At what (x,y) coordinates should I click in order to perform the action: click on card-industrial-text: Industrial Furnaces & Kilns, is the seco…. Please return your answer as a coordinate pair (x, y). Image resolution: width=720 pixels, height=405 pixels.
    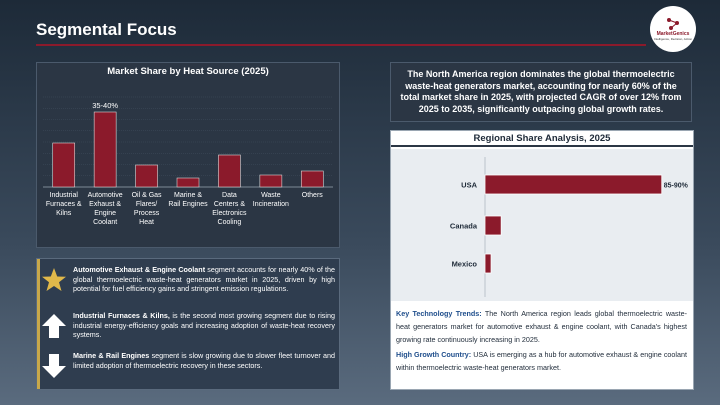
    Looking at the image, I should click on (204, 325).